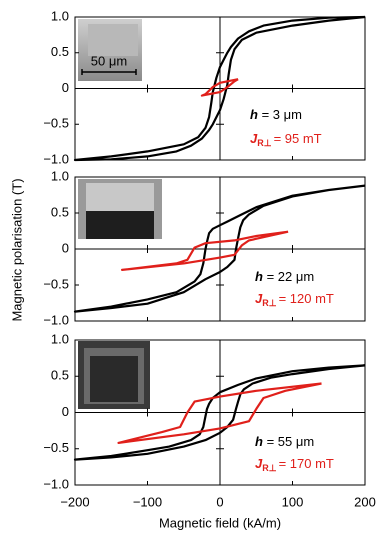 This screenshot has width=391, height=550. What do you see at coordinates (306, 463) in the screenshot?
I see `annotation-text: = 170 mT` at bounding box center [306, 463].